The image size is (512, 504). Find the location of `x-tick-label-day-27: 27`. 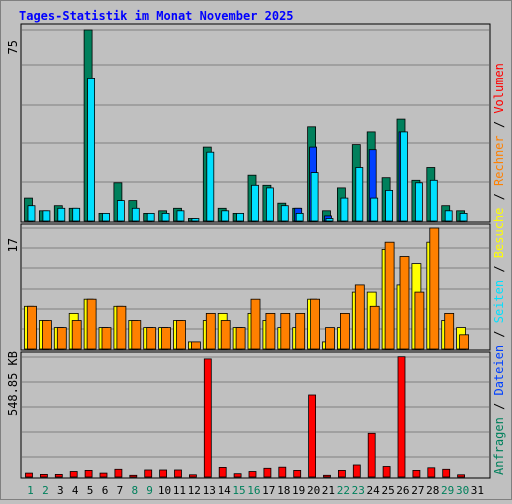

x-tick-label-day-27: 27 is located at coordinates (417, 490).